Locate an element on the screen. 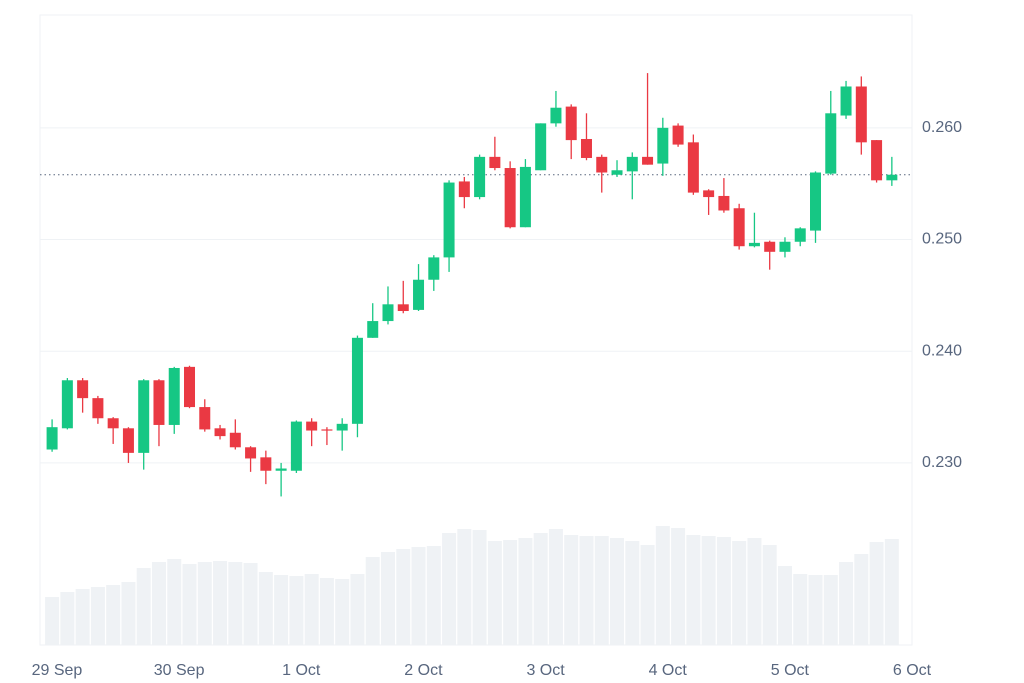  x-tick-label: 2 Oct is located at coordinates (423, 670).